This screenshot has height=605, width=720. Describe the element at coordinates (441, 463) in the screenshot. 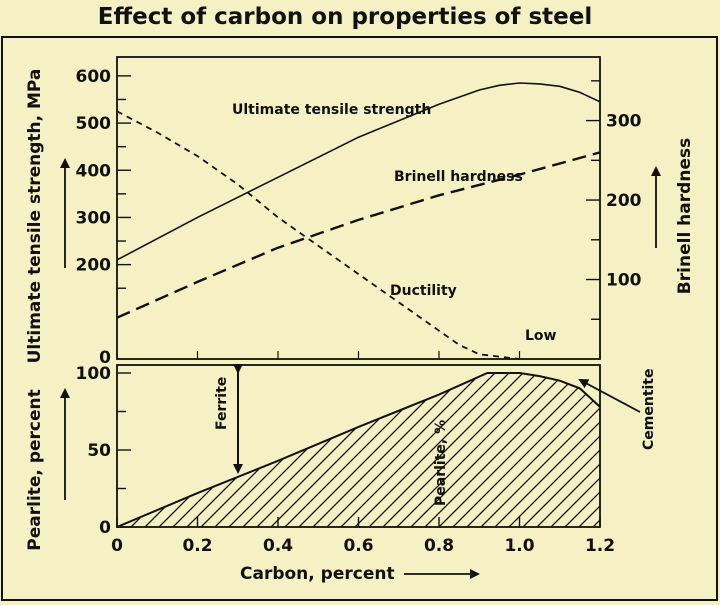

I see `label-pearlite-percent: Pearlite, %` at that location.